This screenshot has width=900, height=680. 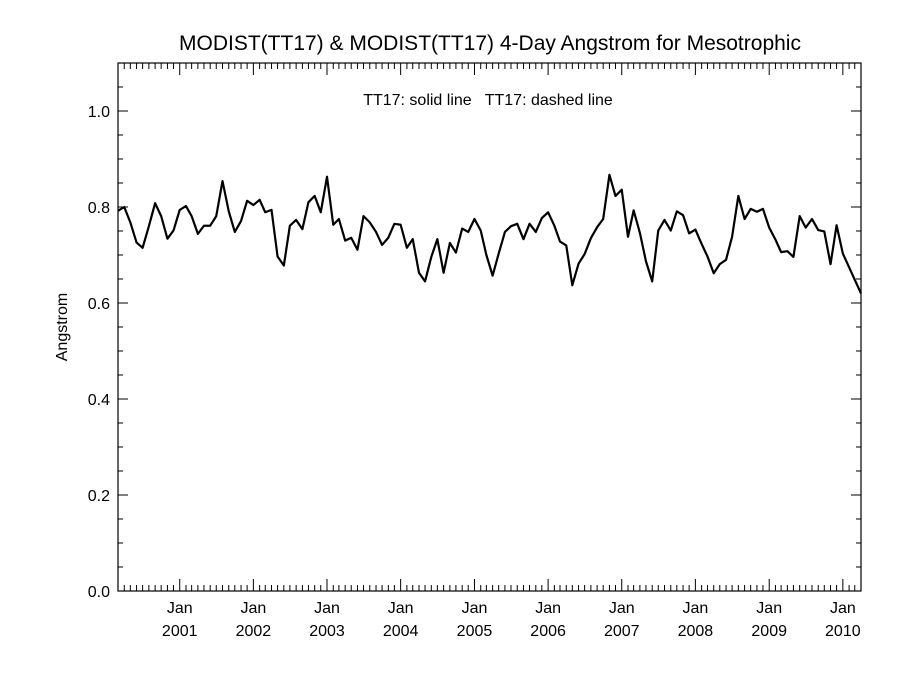 I want to click on series-layer, so click(x=490, y=233).